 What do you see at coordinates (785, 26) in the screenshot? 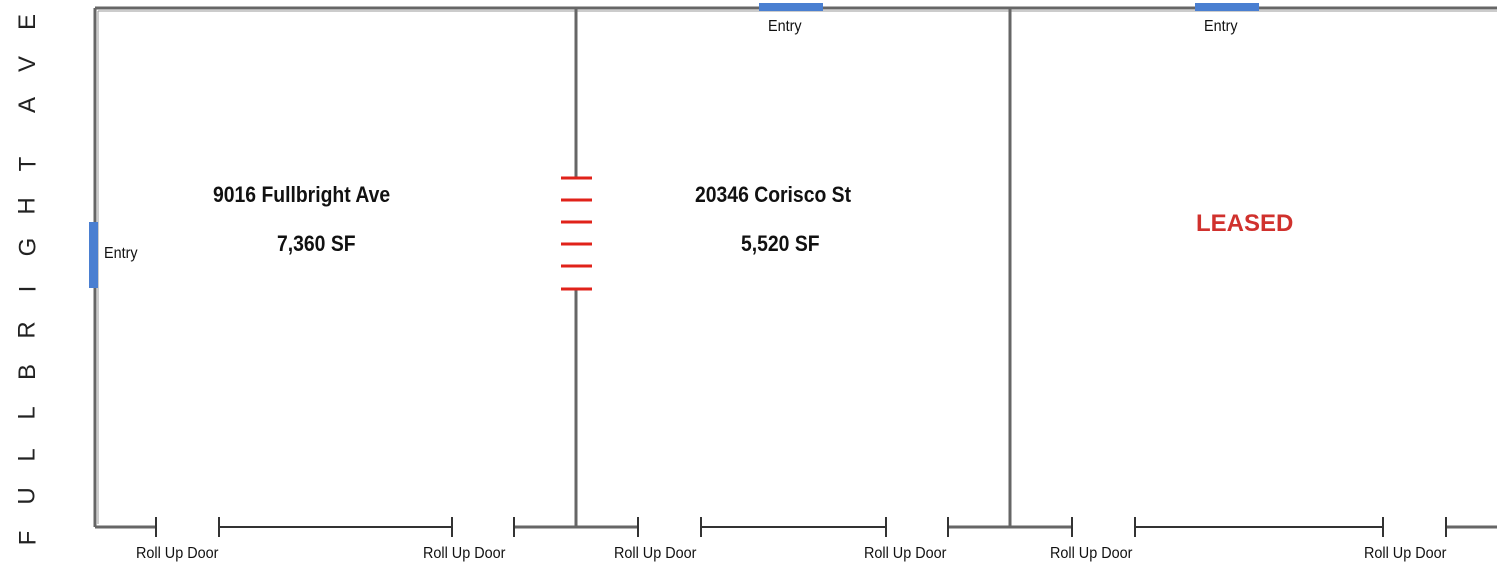
I see `entry-label-north-1: Entry` at bounding box center [785, 26].